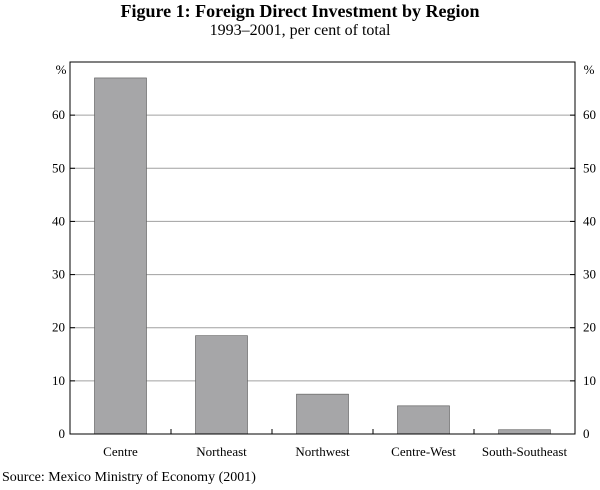 The width and height of the screenshot is (600, 490). Describe the element at coordinates (58, 380) in the screenshot. I see `y-tick-label-left: 10` at that location.